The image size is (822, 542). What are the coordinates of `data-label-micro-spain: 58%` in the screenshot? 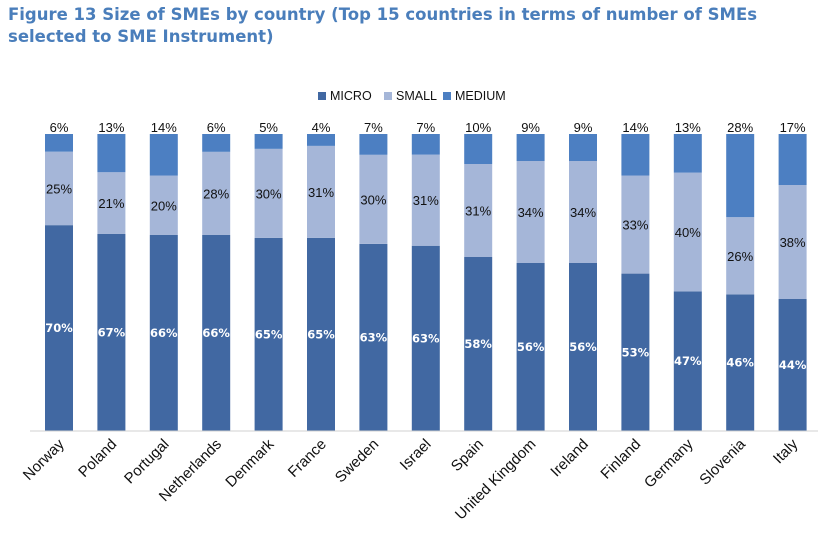 It's located at (478, 344).